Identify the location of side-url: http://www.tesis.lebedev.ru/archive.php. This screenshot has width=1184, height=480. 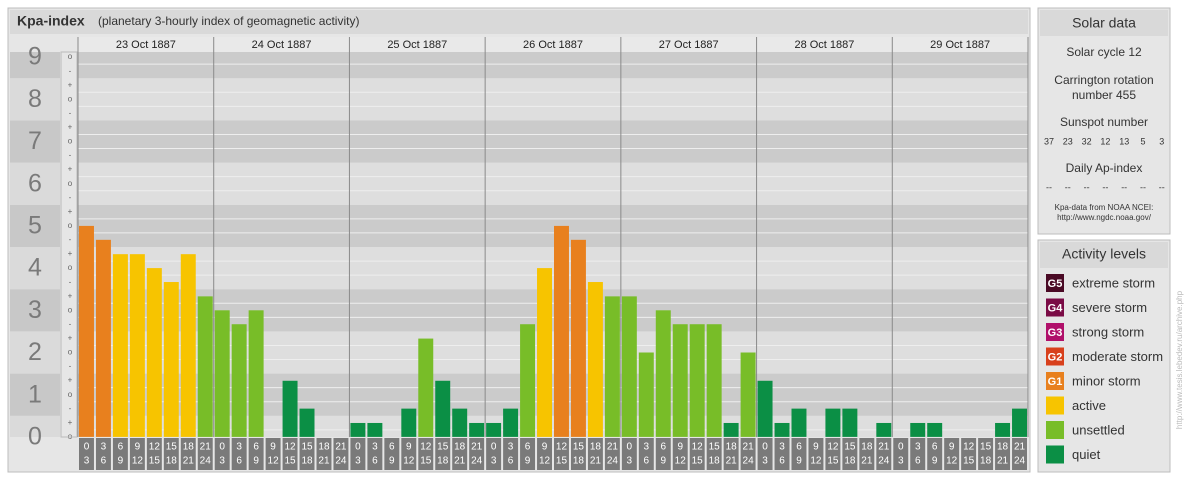
(1179, 359).